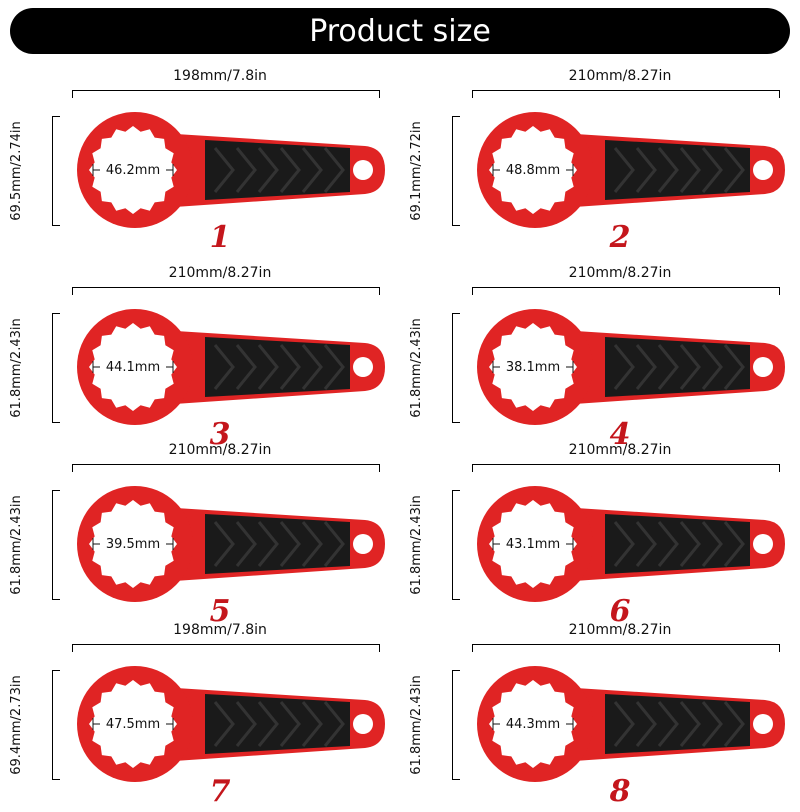  What do you see at coordinates (16, 725) in the screenshot?
I see `height-label: 69.4mm/2.73in` at bounding box center [16, 725].